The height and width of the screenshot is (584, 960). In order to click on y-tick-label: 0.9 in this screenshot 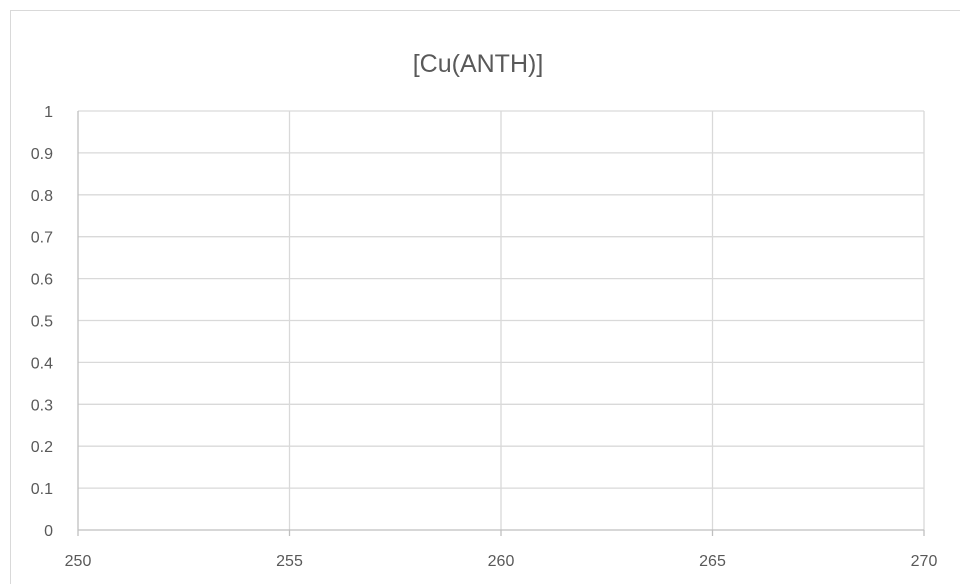, I will do `click(42, 154)`.